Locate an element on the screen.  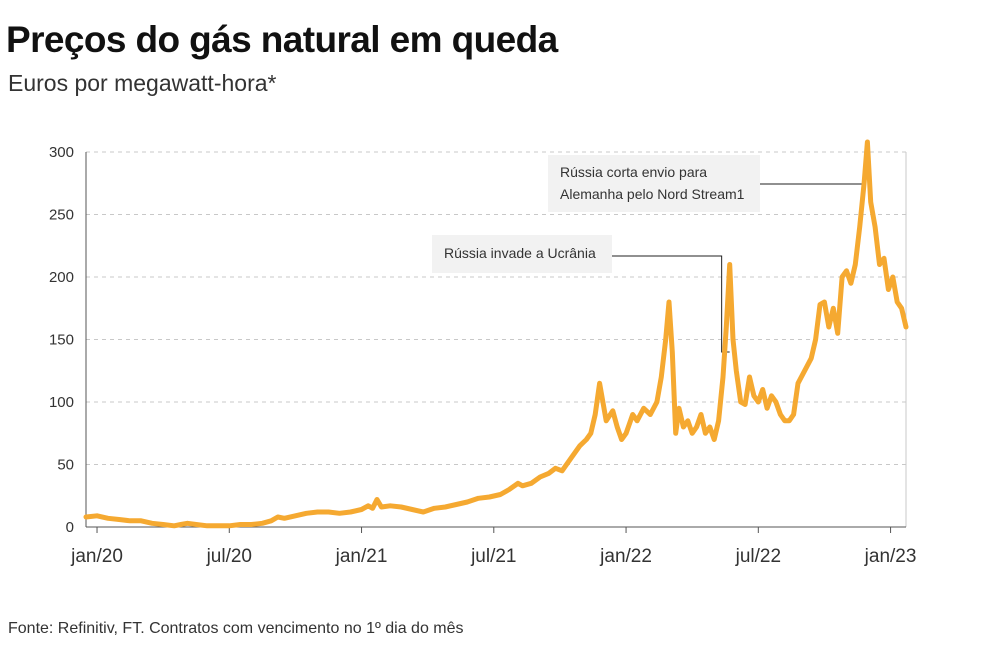
y-tick-label: 0 is located at coordinates (70, 527).